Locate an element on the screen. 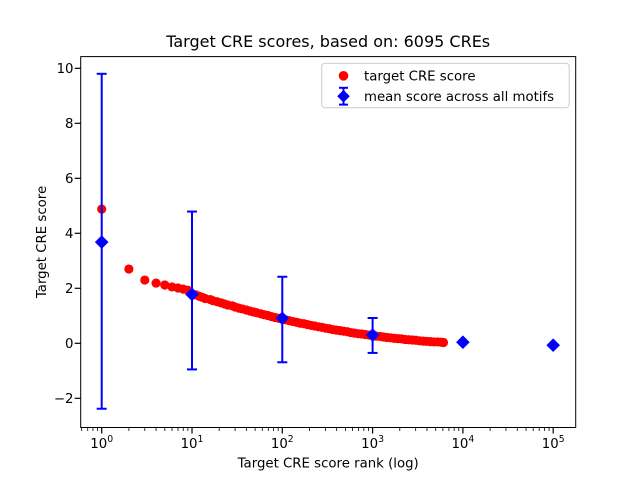 The width and height of the screenshot is (640, 484). x-tick-label: 10² is located at coordinates (282, 443).